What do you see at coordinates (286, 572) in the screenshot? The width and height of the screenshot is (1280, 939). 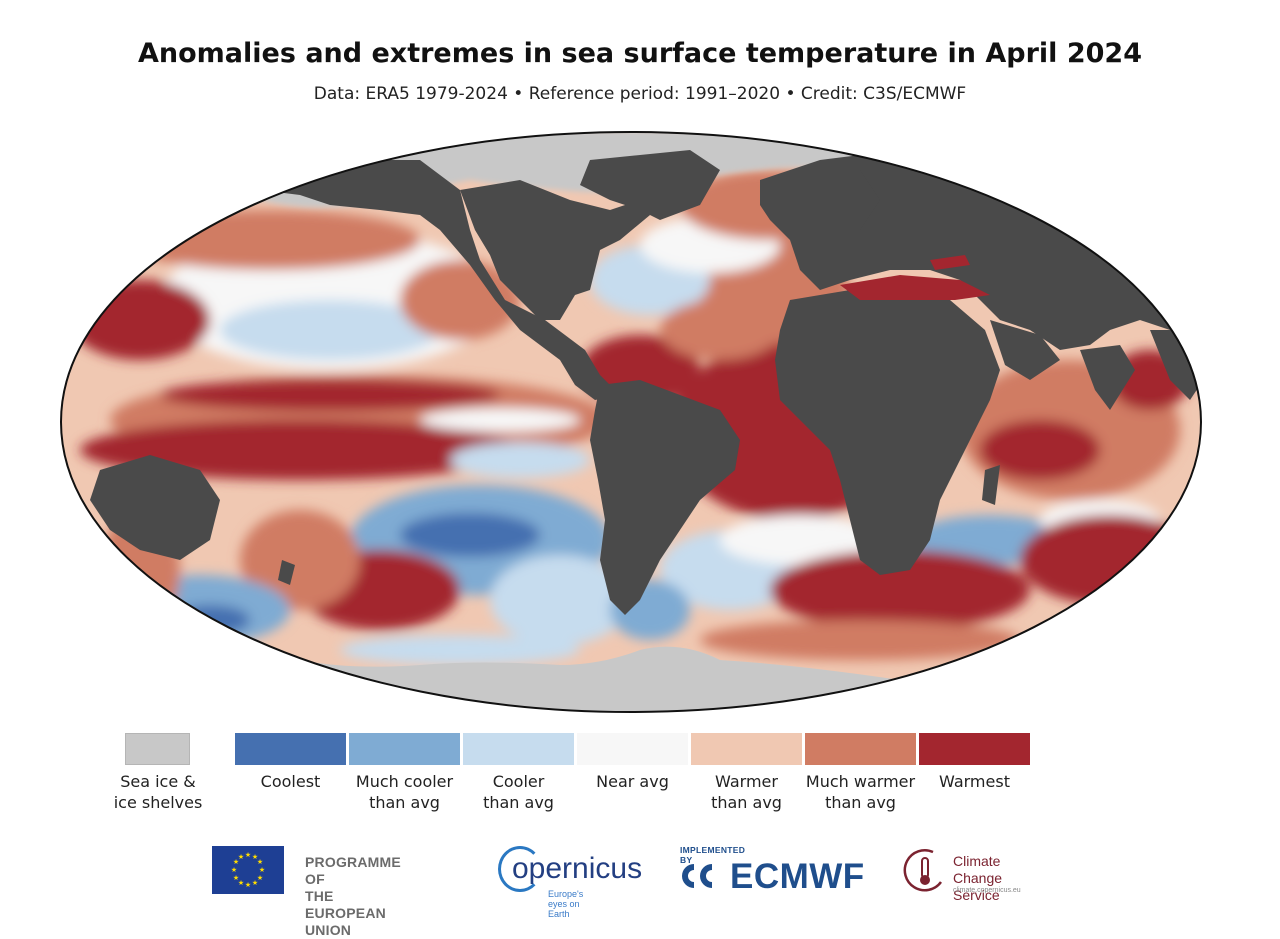 I see `new-zealand` at bounding box center [286, 572].